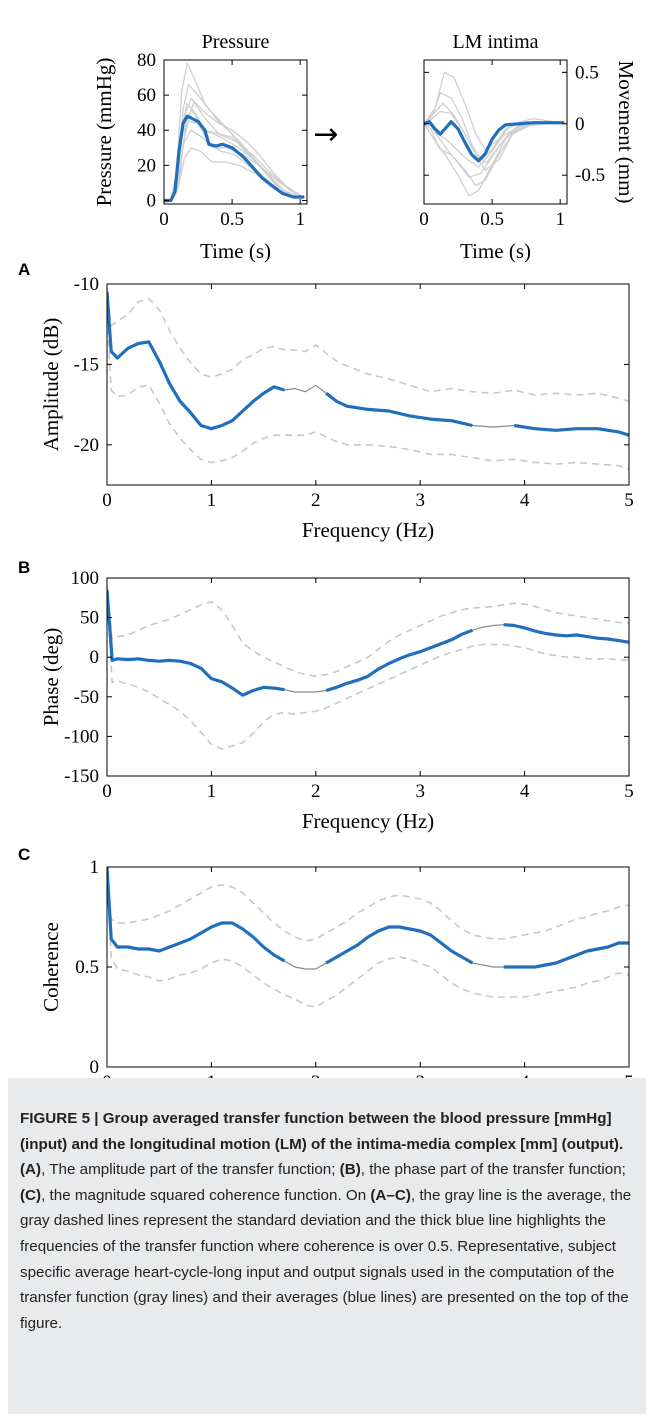 Image resolution: width=655 pixels, height=1421 pixels. What do you see at coordinates (31, 1170) in the screenshot?
I see `caption-ref-a: (A)` at bounding box center [31, 1170].